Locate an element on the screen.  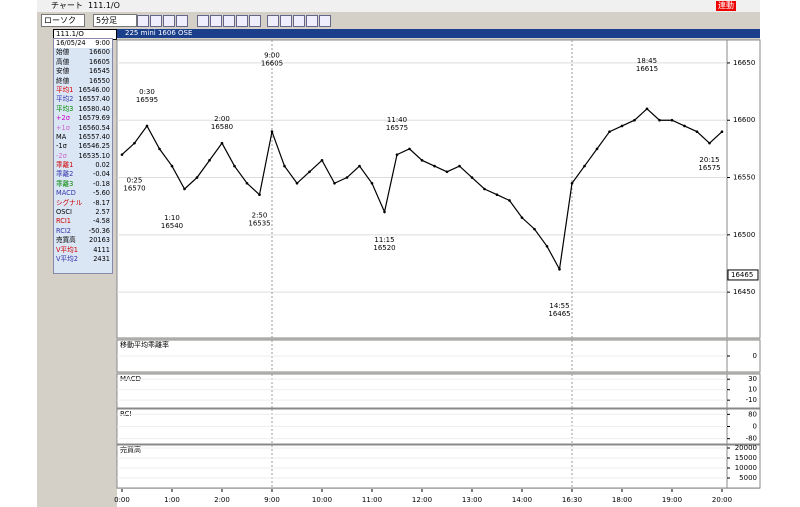
annotation-time: 14:55 is located at coordinates (559, 306).